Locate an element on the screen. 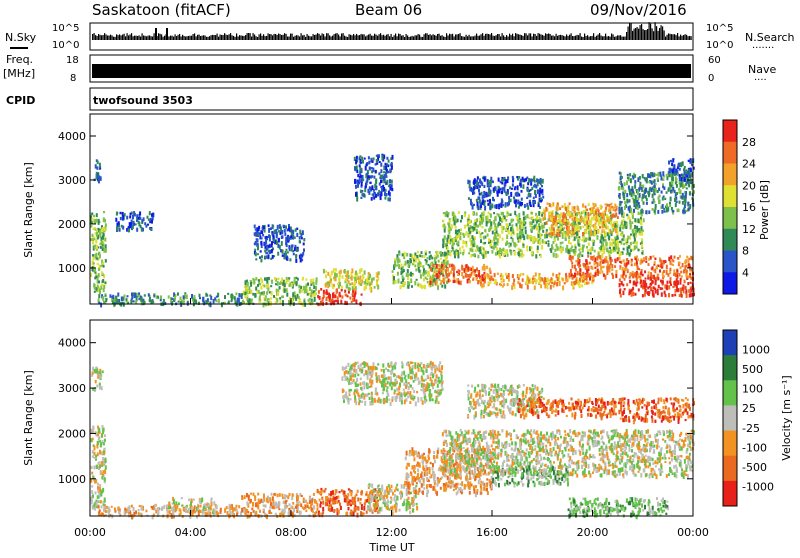 The width and height of the screenshot is (800, 558). power-colorbar-label: Power [dB] is located at coordinates (764, 210).